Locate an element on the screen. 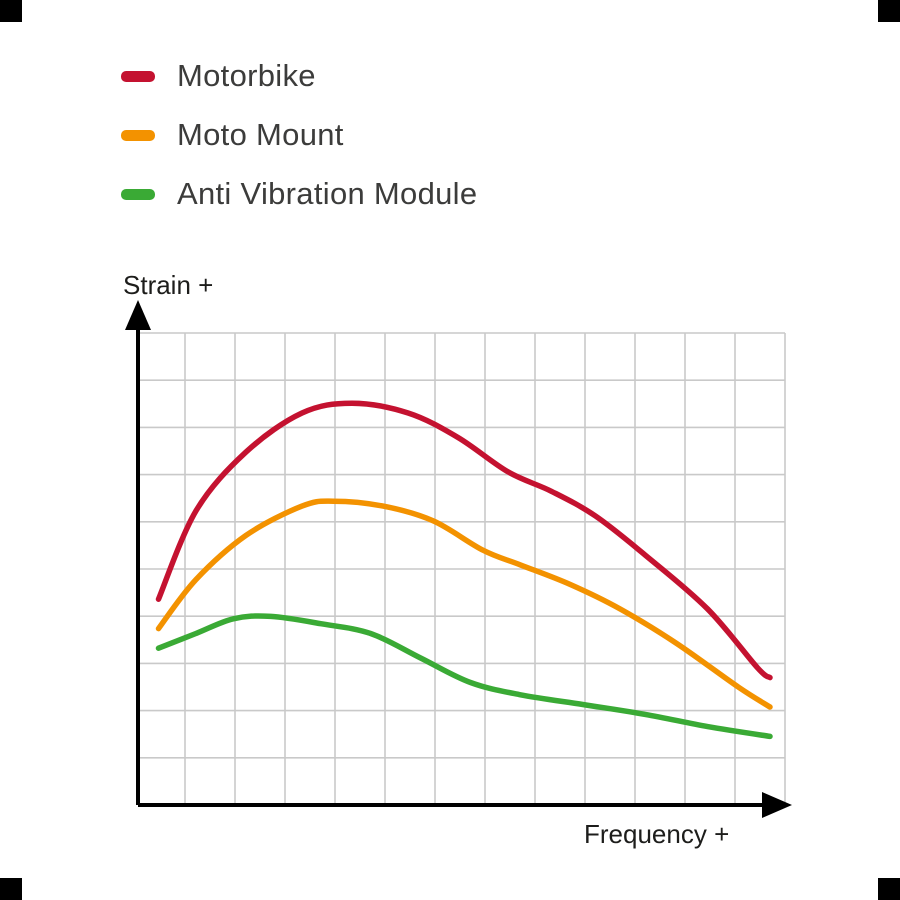 This screenshot has width=900, height=900. legend-item-anti-vibration-module: Anti Vibration Module is located at coordinates (299, 194).